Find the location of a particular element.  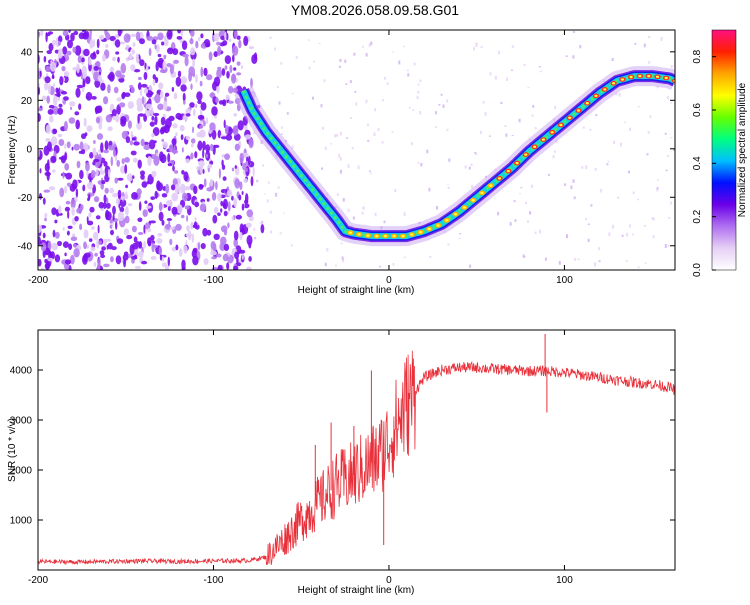

spectrogram-ylabel: Frequency (Hz) is located at coordinates (12, 150).